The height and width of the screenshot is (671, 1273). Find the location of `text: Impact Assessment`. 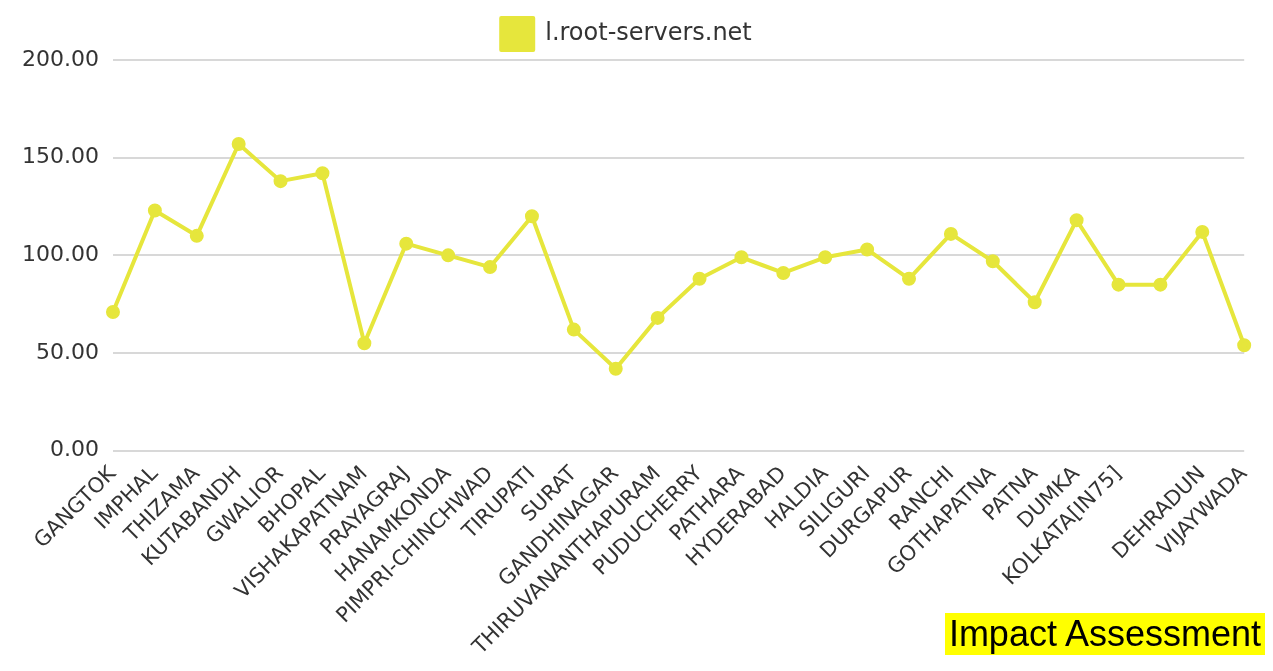

text: Impact Assessment is located at coordinates (1104, 634).